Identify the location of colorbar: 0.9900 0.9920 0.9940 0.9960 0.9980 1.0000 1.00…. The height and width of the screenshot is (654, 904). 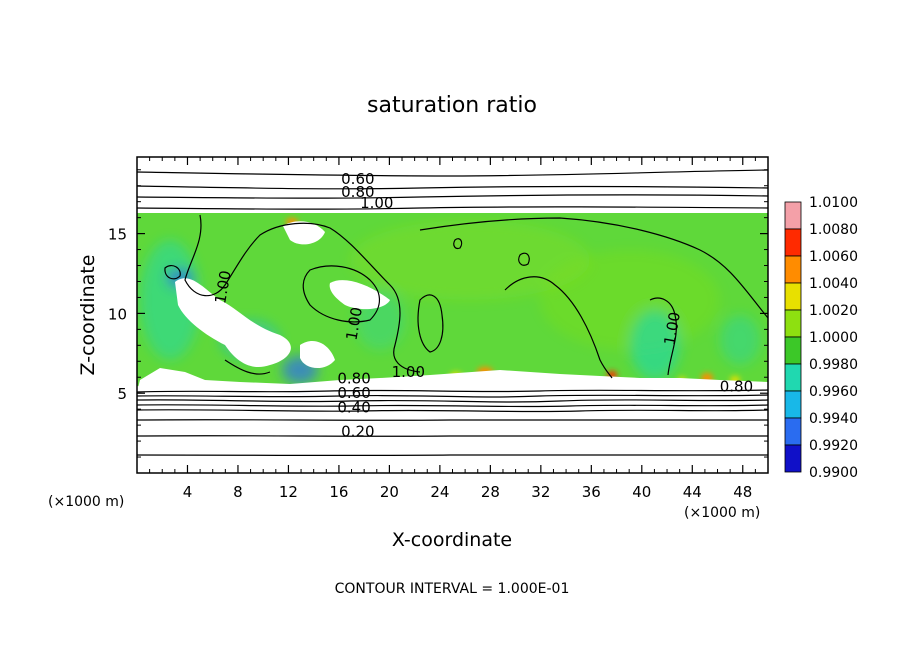
(821, 338).